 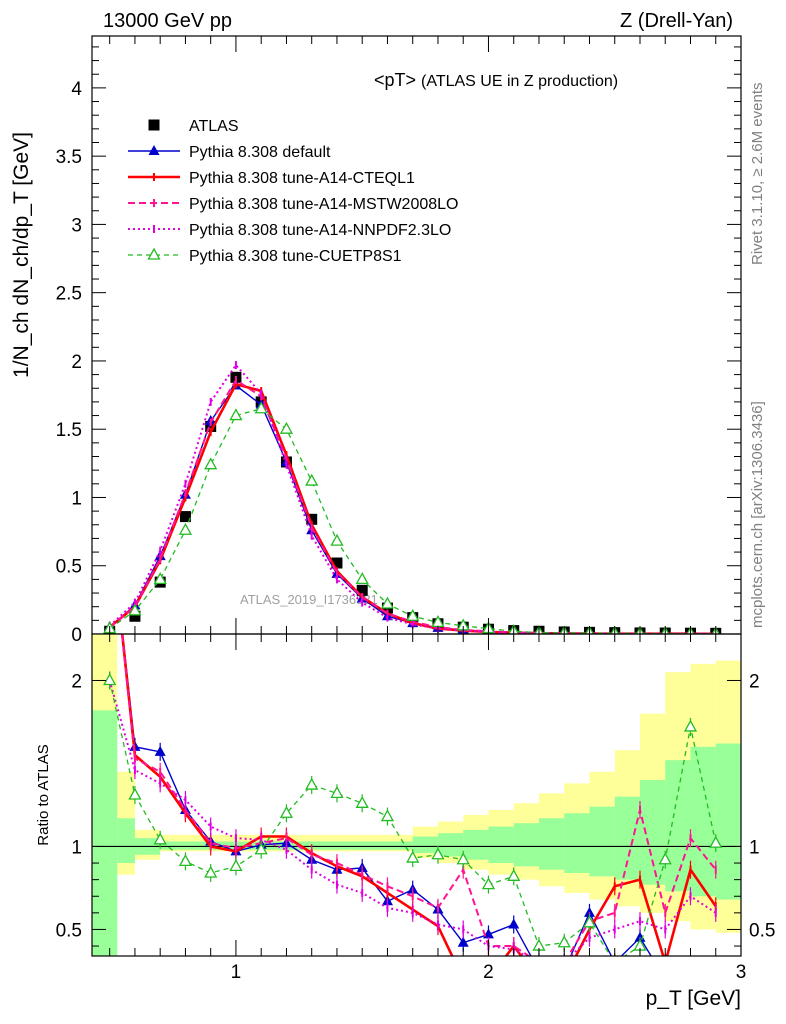 I want to click on ratio-y-tick-label-right: 0.5, so click(x=762, y=930).